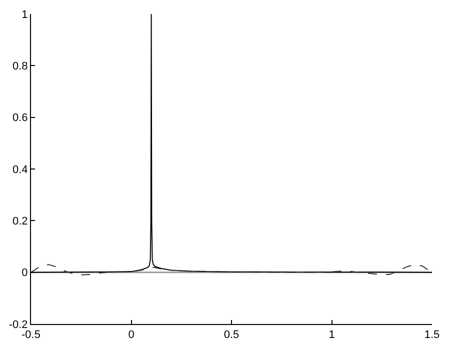 The image size is (449, 350). I want to click on x-tick-label: 1, so click(331, 335).